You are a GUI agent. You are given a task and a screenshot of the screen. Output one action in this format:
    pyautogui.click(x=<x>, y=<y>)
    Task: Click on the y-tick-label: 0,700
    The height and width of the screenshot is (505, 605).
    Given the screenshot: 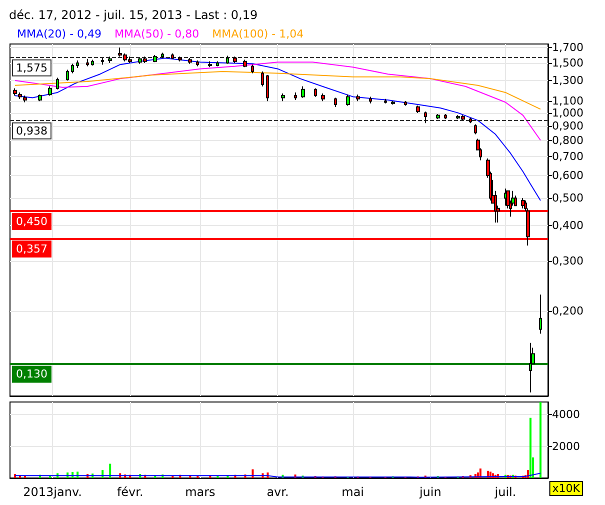 What is the action you would take?
    pyautogui.click(x=568, y=157)
    